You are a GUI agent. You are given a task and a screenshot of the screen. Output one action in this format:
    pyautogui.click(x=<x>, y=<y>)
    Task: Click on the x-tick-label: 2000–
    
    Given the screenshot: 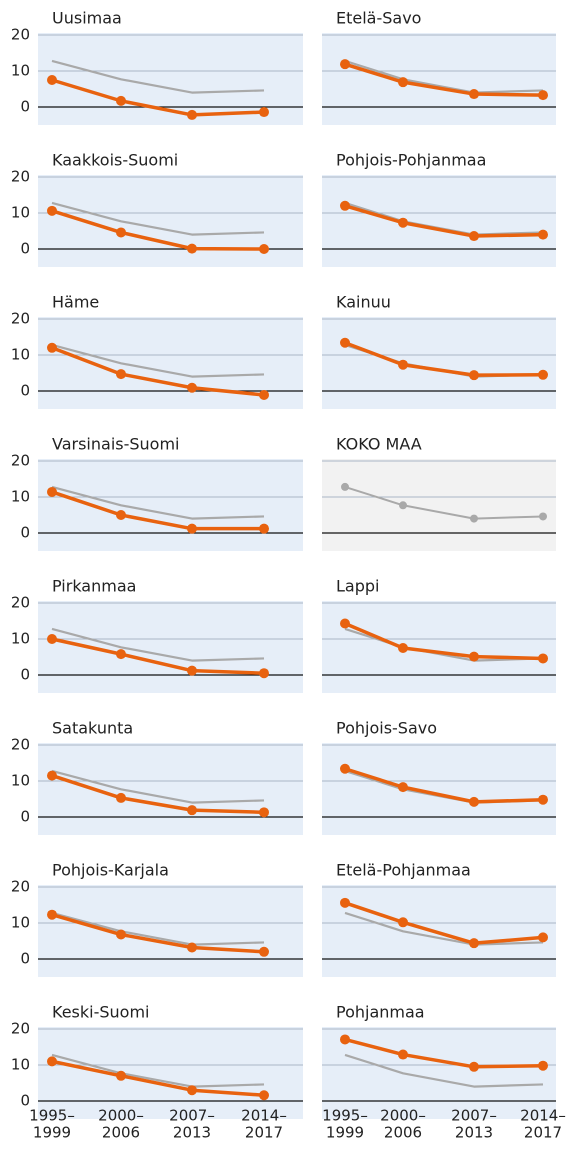 What is the action you would take?
    pyautogui.click(x=121, y=1116)
    